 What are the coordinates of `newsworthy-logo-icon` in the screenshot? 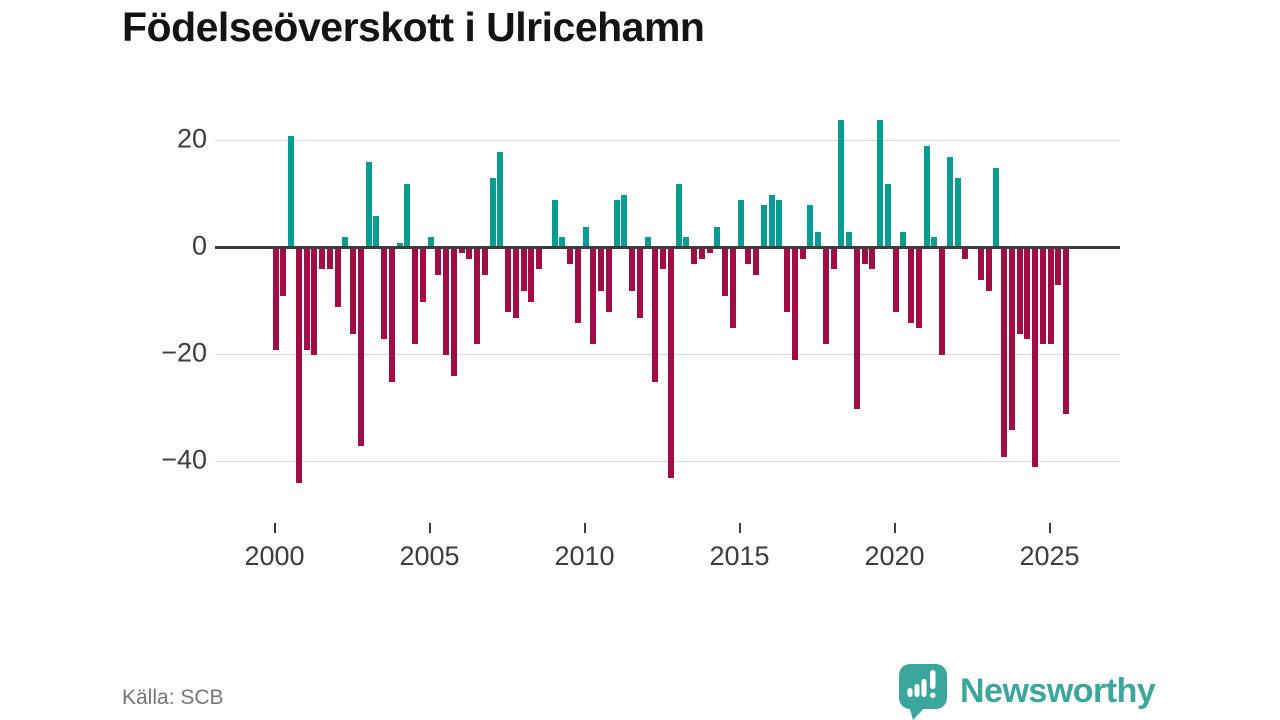 It's located at (923, 692).